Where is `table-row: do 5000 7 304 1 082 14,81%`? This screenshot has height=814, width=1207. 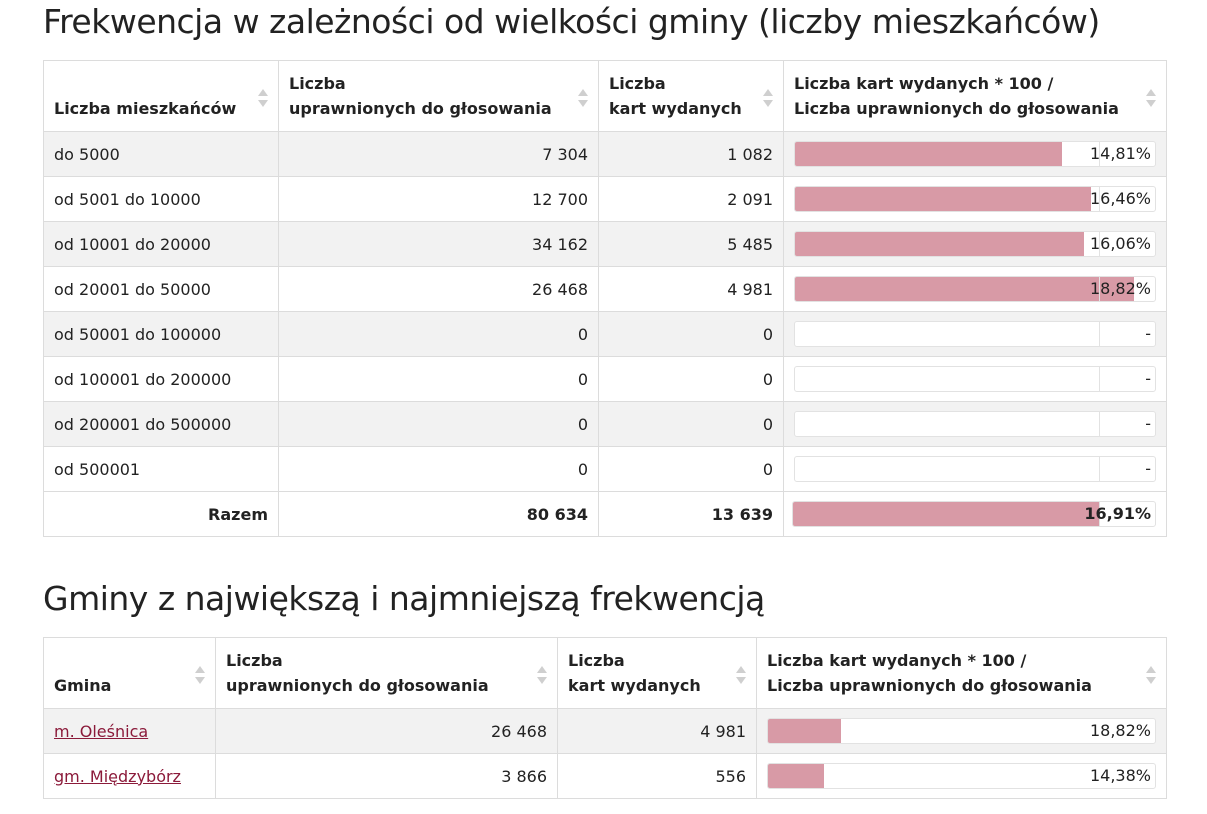 table-row: do 5000 7 304 1 082 14,81% is located at coordinates (605, 154).